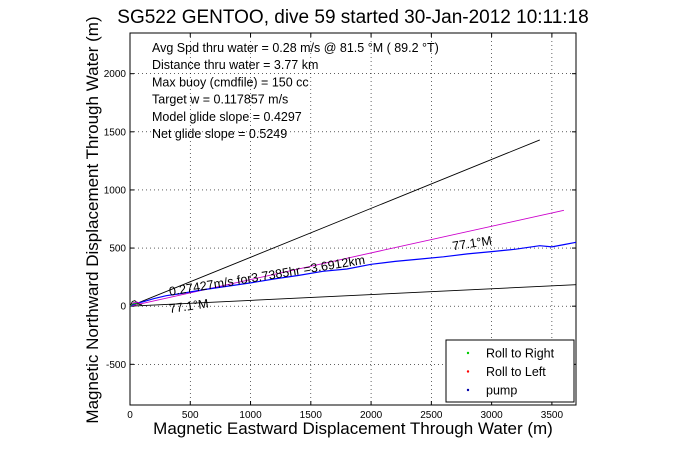 Image resolution: width=681 pixels, height=454 pixels. Describe the element at coordinates (491, 415) in the screenshot. I see `x-tick-label: 3000` at that location.